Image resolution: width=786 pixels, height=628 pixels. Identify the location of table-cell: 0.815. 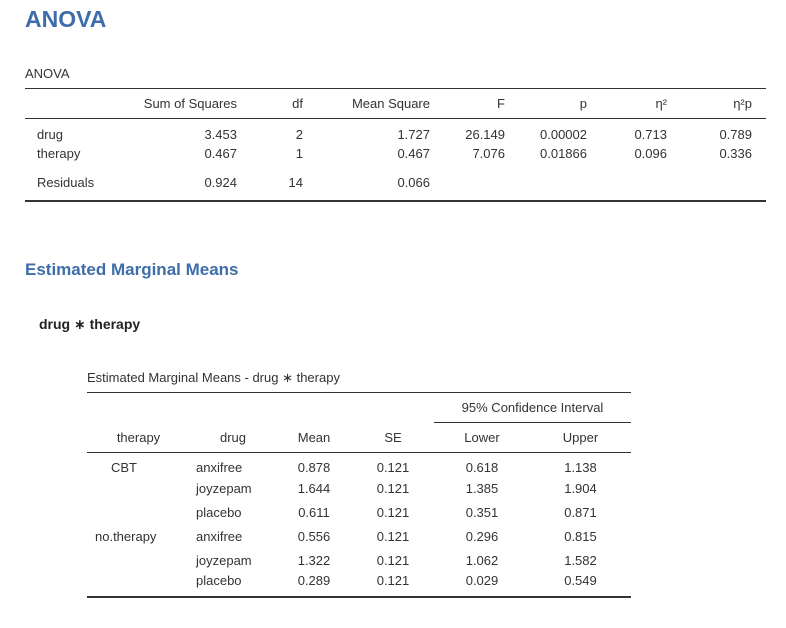
(580, 536).